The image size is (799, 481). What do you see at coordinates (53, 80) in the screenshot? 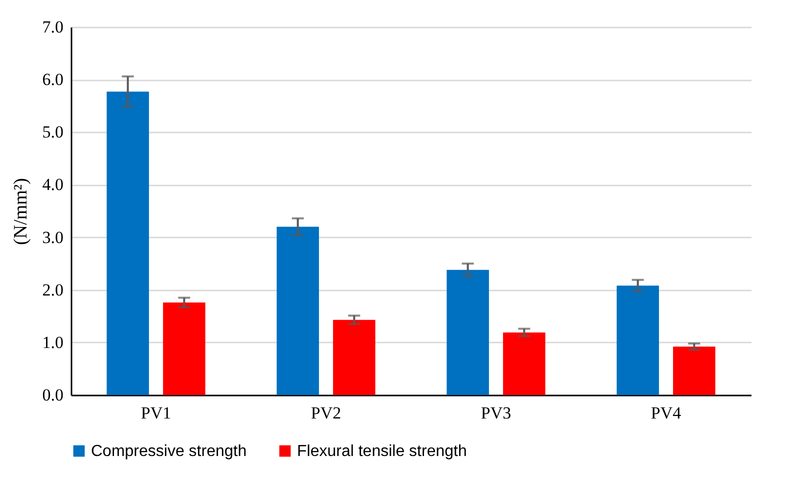
I see `y-tick-label: 6.0` at bounding box center [53, 80].